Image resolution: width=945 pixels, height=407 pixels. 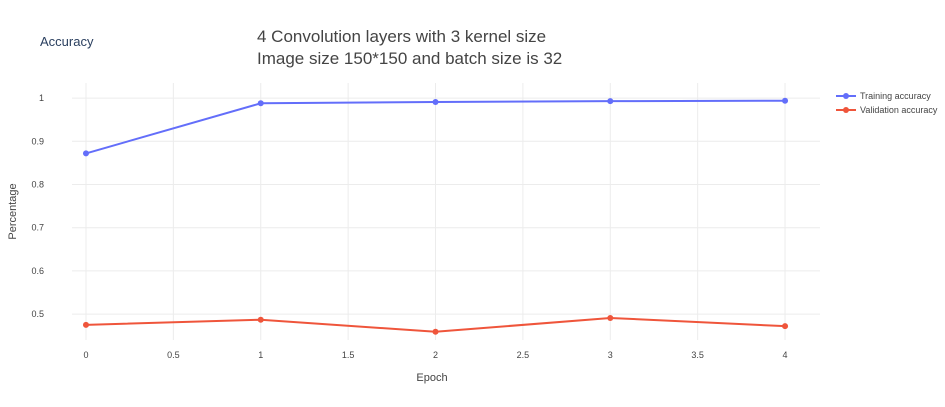 I want to click on y-tick-label: 0.9, so click(x=37, y=141).